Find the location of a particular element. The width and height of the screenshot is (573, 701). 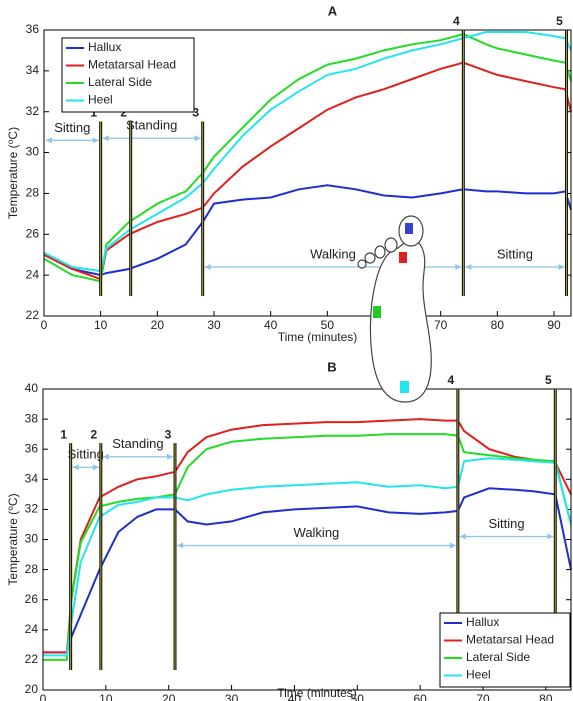

x-tick-label: 60 is located at coordinates (420, 696).